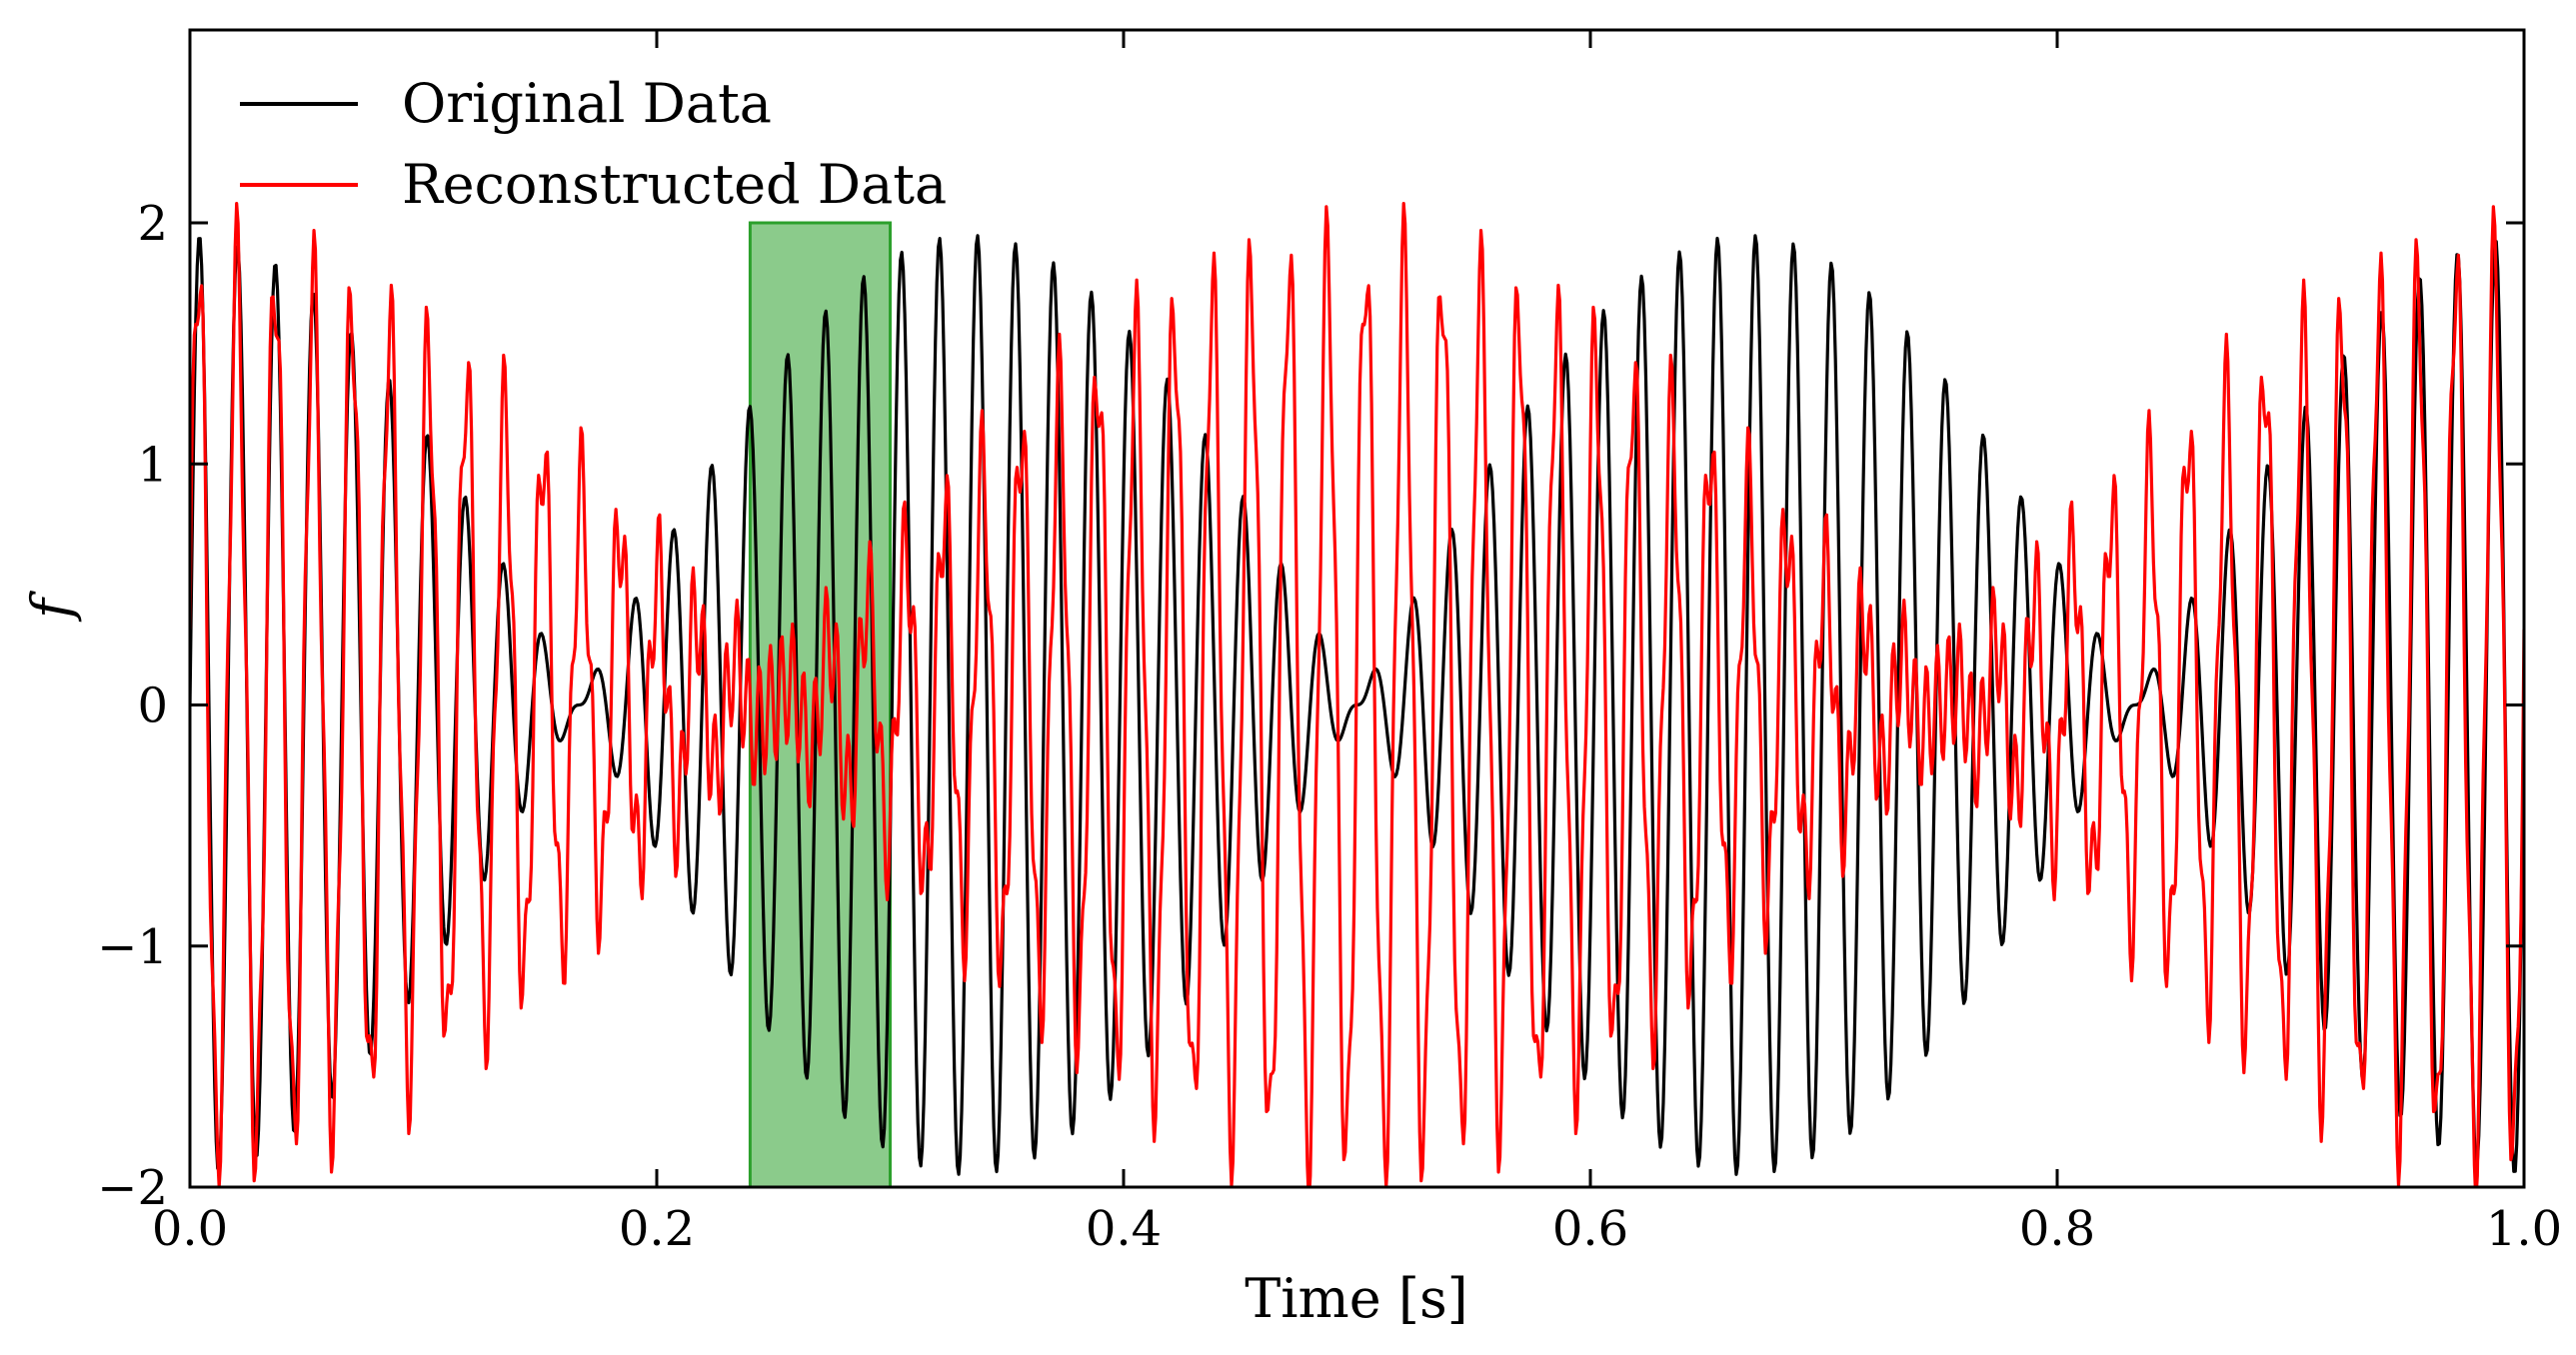  What do you see at coordinates (587, 103) in the screenshot?
I see `legend-label-original: Original Data` at bounding box center [587, 103].